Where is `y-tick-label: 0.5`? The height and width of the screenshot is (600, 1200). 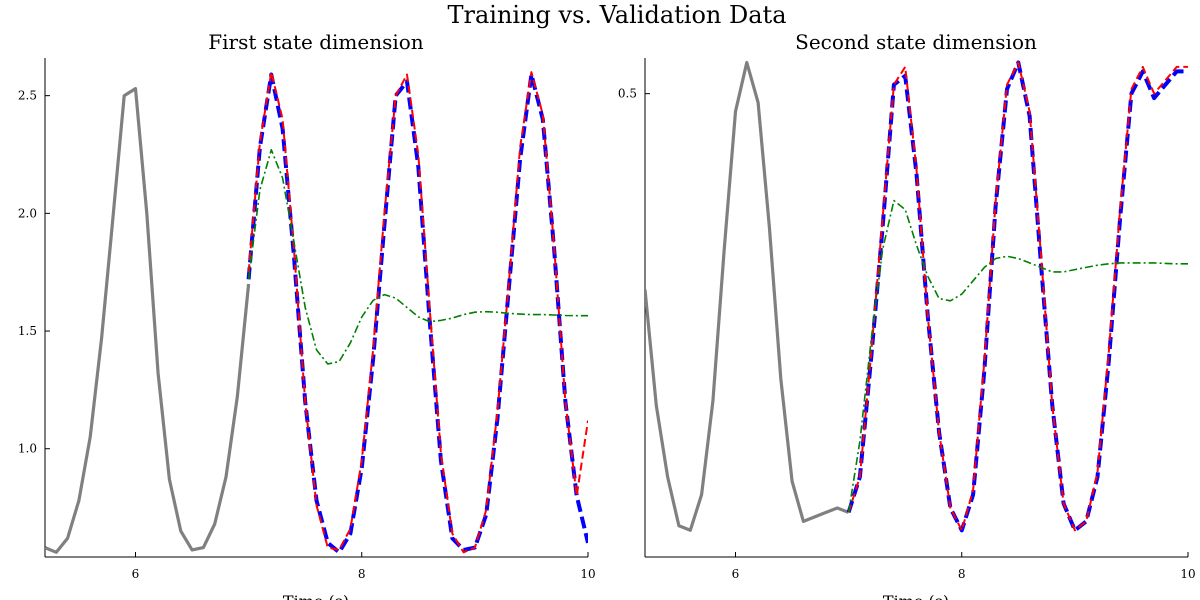 y-tick-label: 0.5 is located at coordinates (627, 94).